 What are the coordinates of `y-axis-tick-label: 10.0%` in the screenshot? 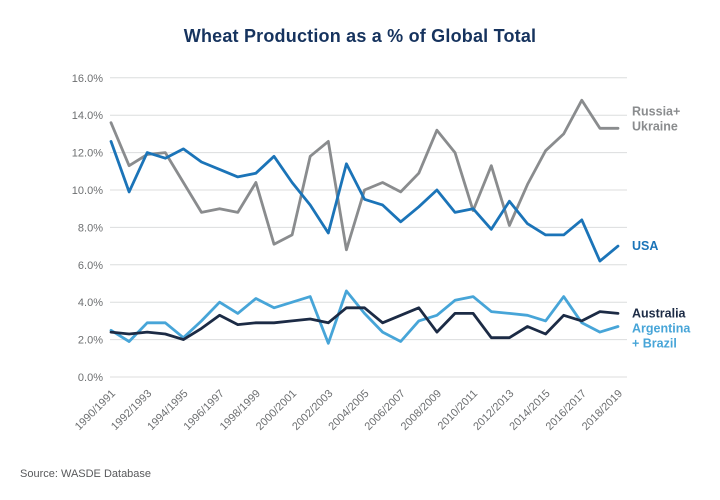 It's located at (87, 191).